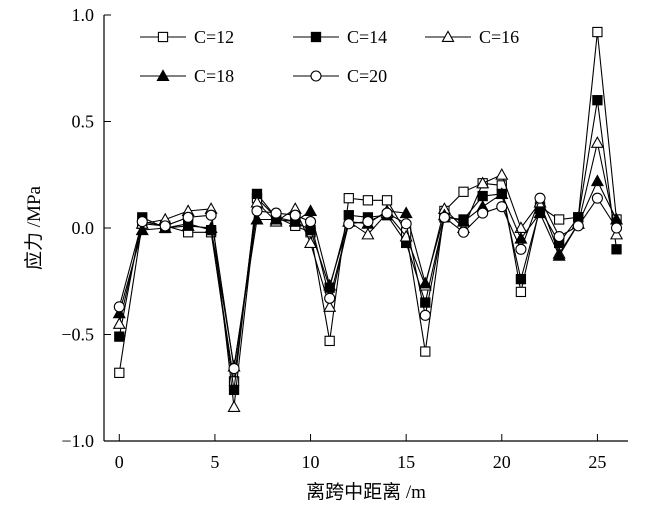 The width and height of the screenshot is (670, 505). Describe the element at coordinates (187, 37) in the screenshot. I see `legend-entry: C=12` at that location.